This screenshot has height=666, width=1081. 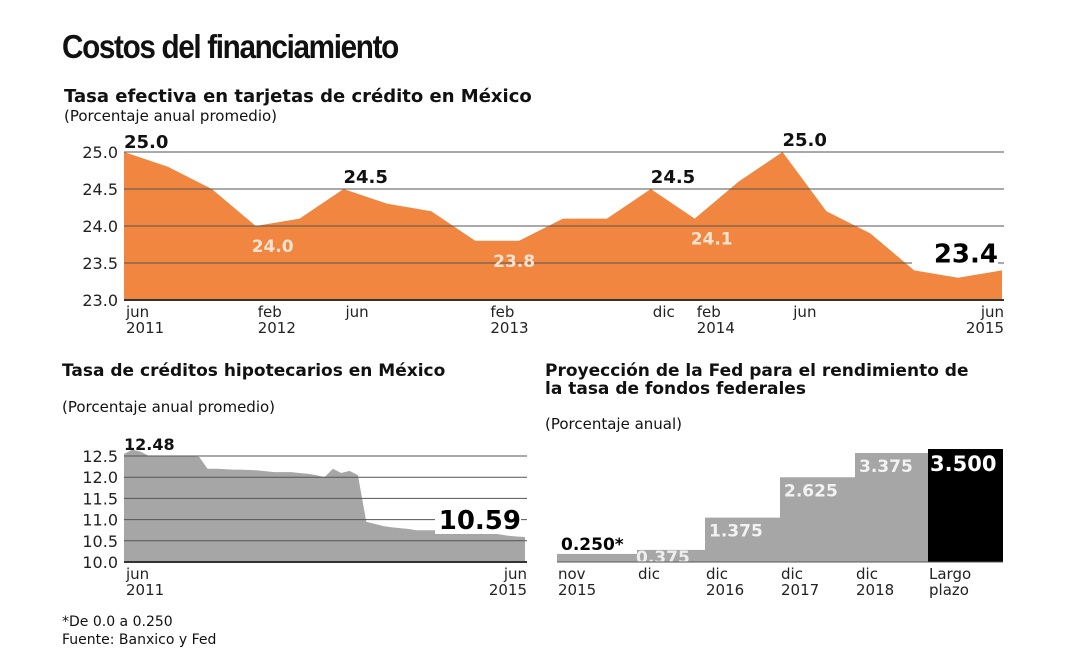 I want to click on fed-chart-subtitle: (Porcentaje anual), so click(x=614, y=424).